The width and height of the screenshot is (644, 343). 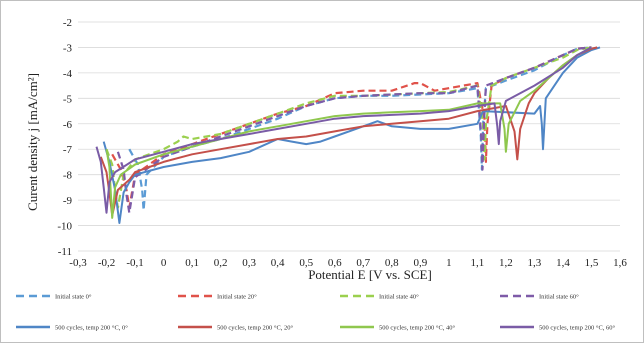 What do you see at coordinates (449, 263) in the screenshot?
I see `x-tick-label: 1` at bounding box center [449, 263].